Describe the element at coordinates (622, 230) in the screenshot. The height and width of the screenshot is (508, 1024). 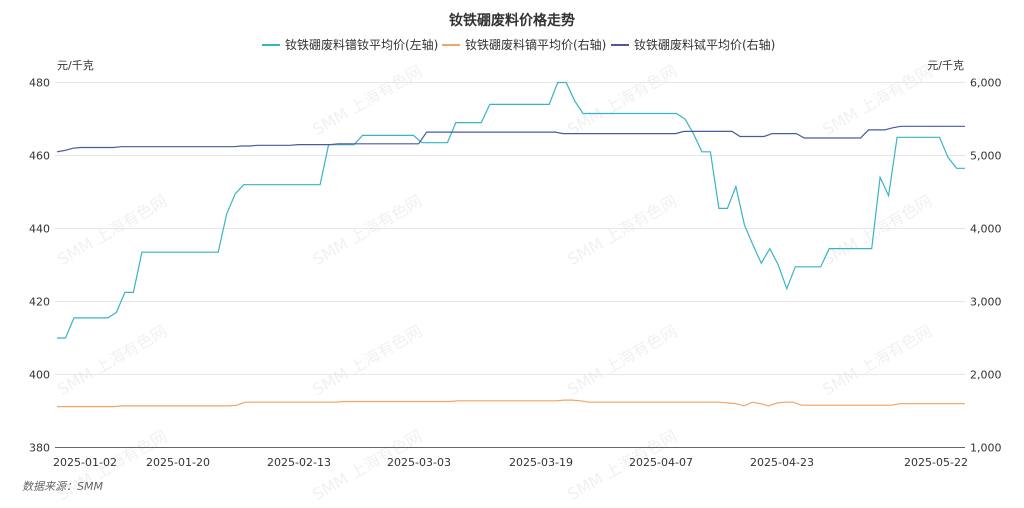
I see `watermark-5: SMM 上海有色网` at that location.